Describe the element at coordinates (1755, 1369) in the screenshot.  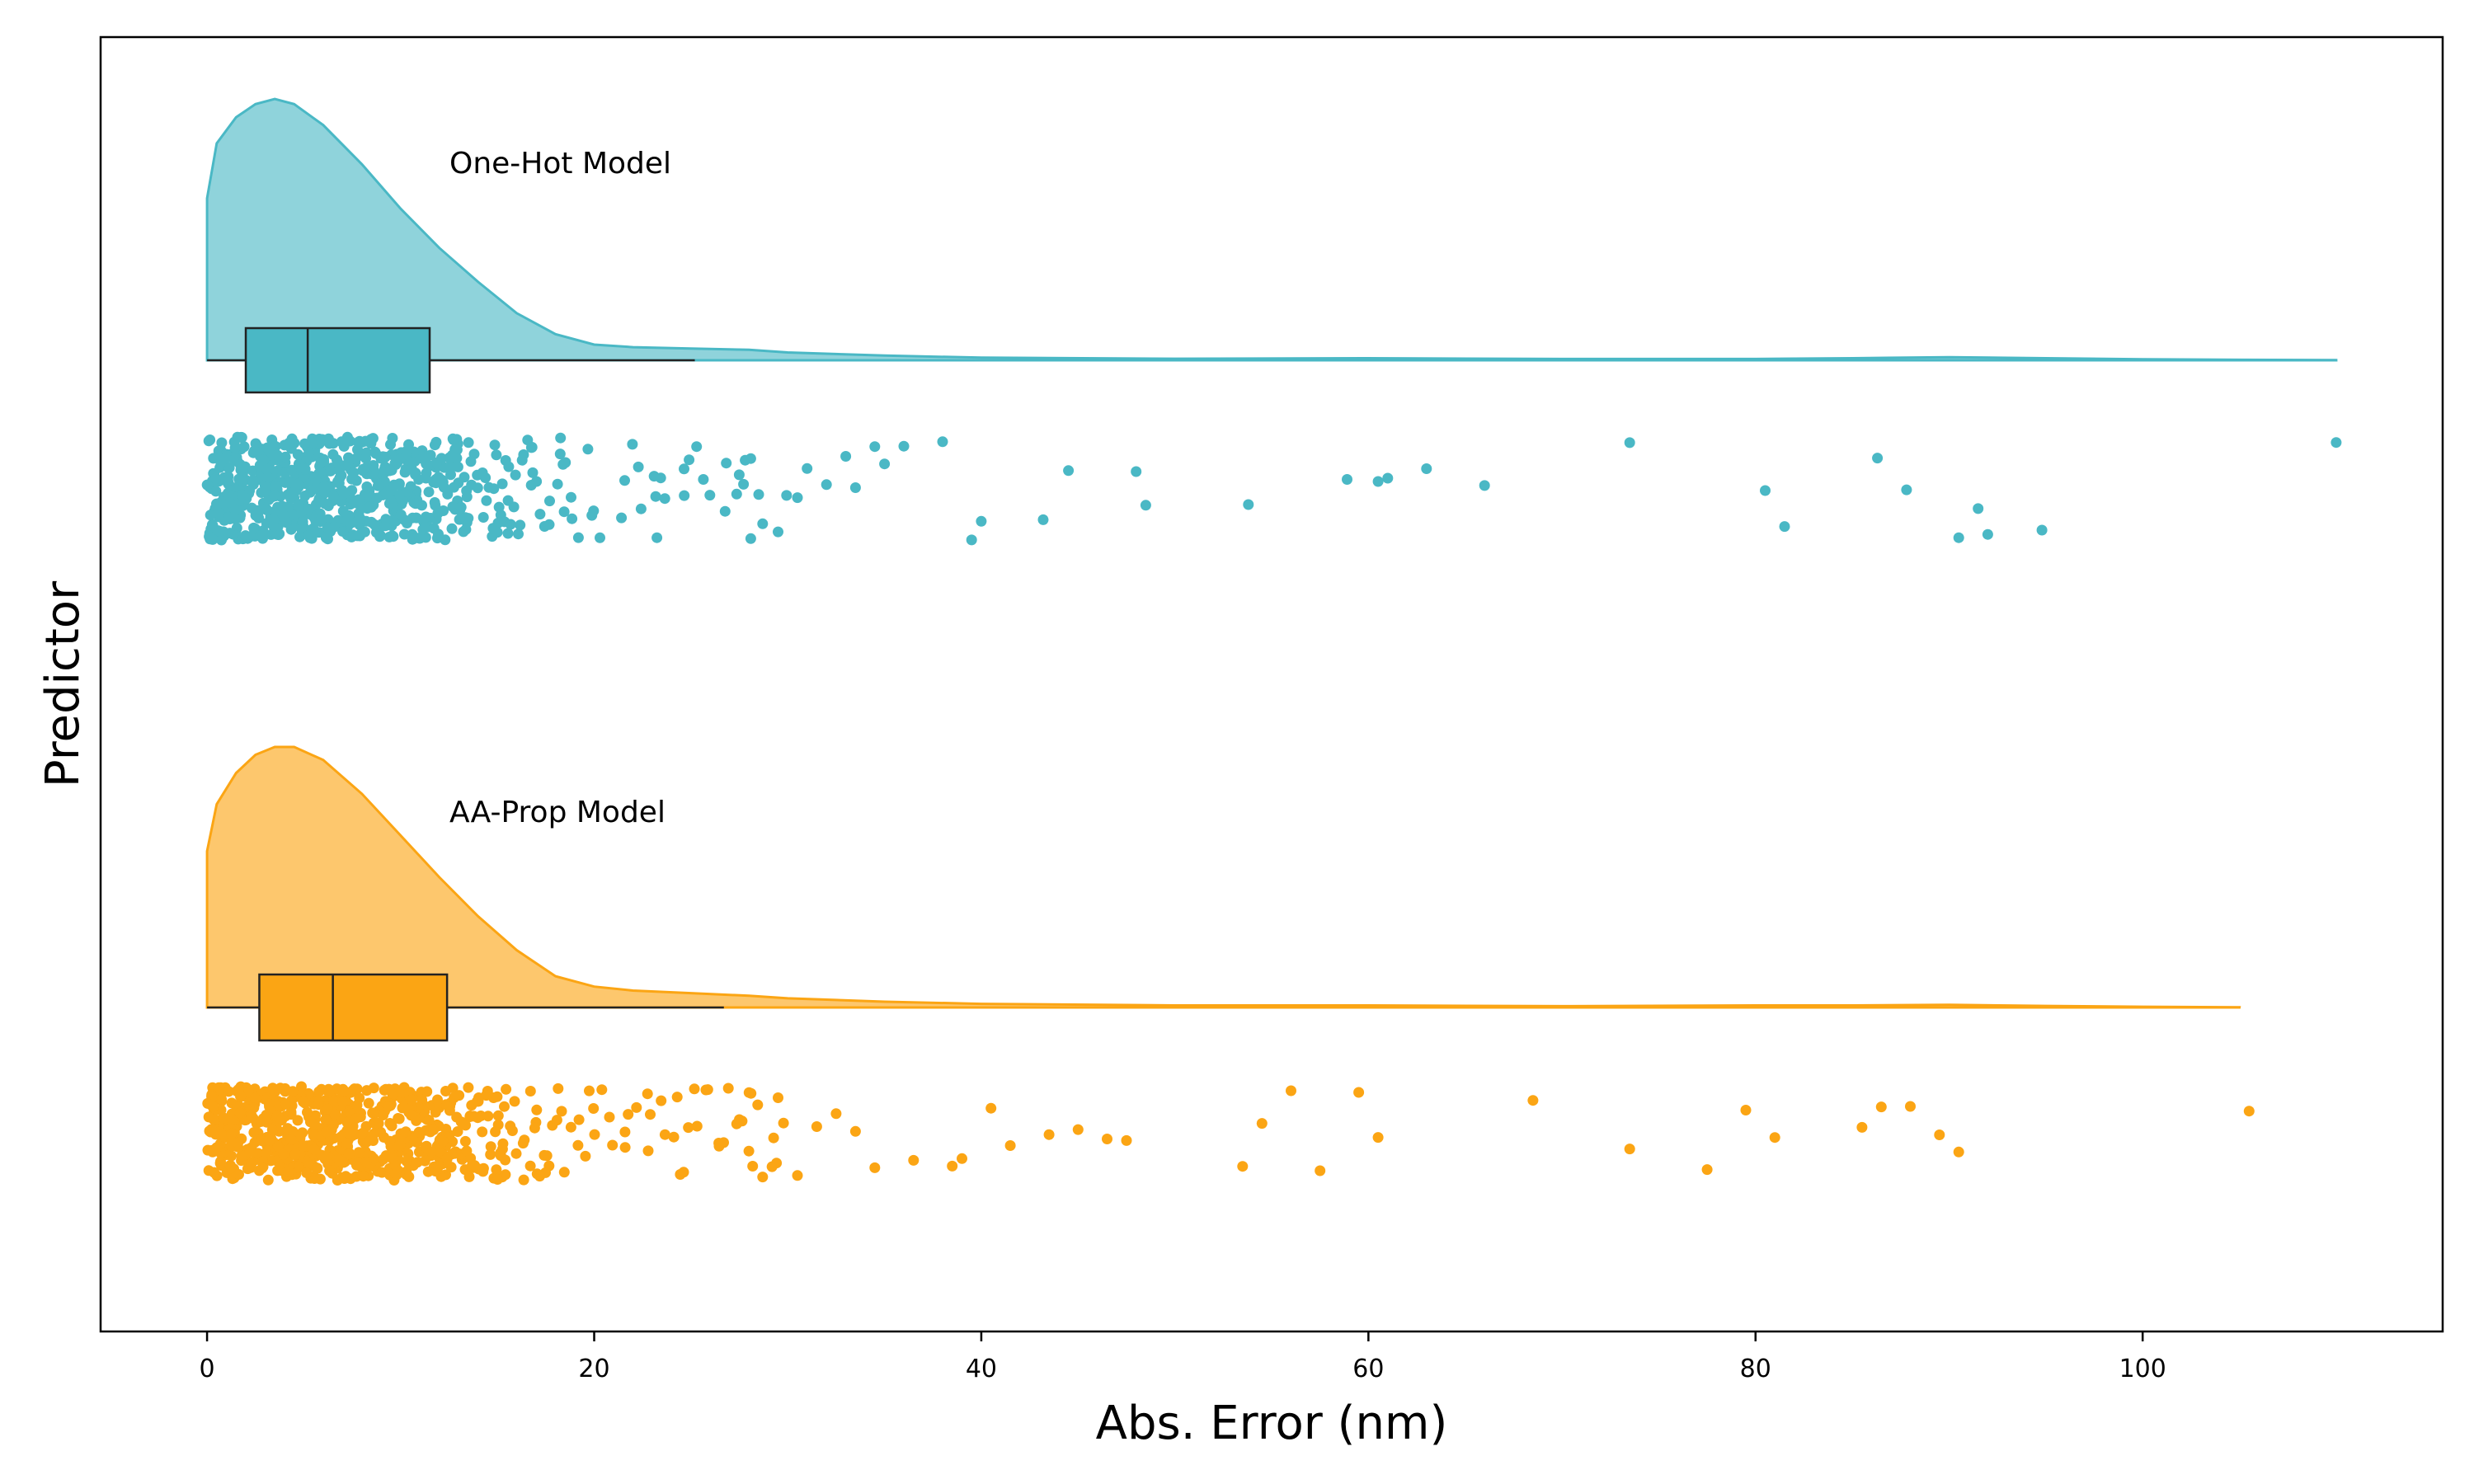
I see `x-tick-label: 80` at that location.